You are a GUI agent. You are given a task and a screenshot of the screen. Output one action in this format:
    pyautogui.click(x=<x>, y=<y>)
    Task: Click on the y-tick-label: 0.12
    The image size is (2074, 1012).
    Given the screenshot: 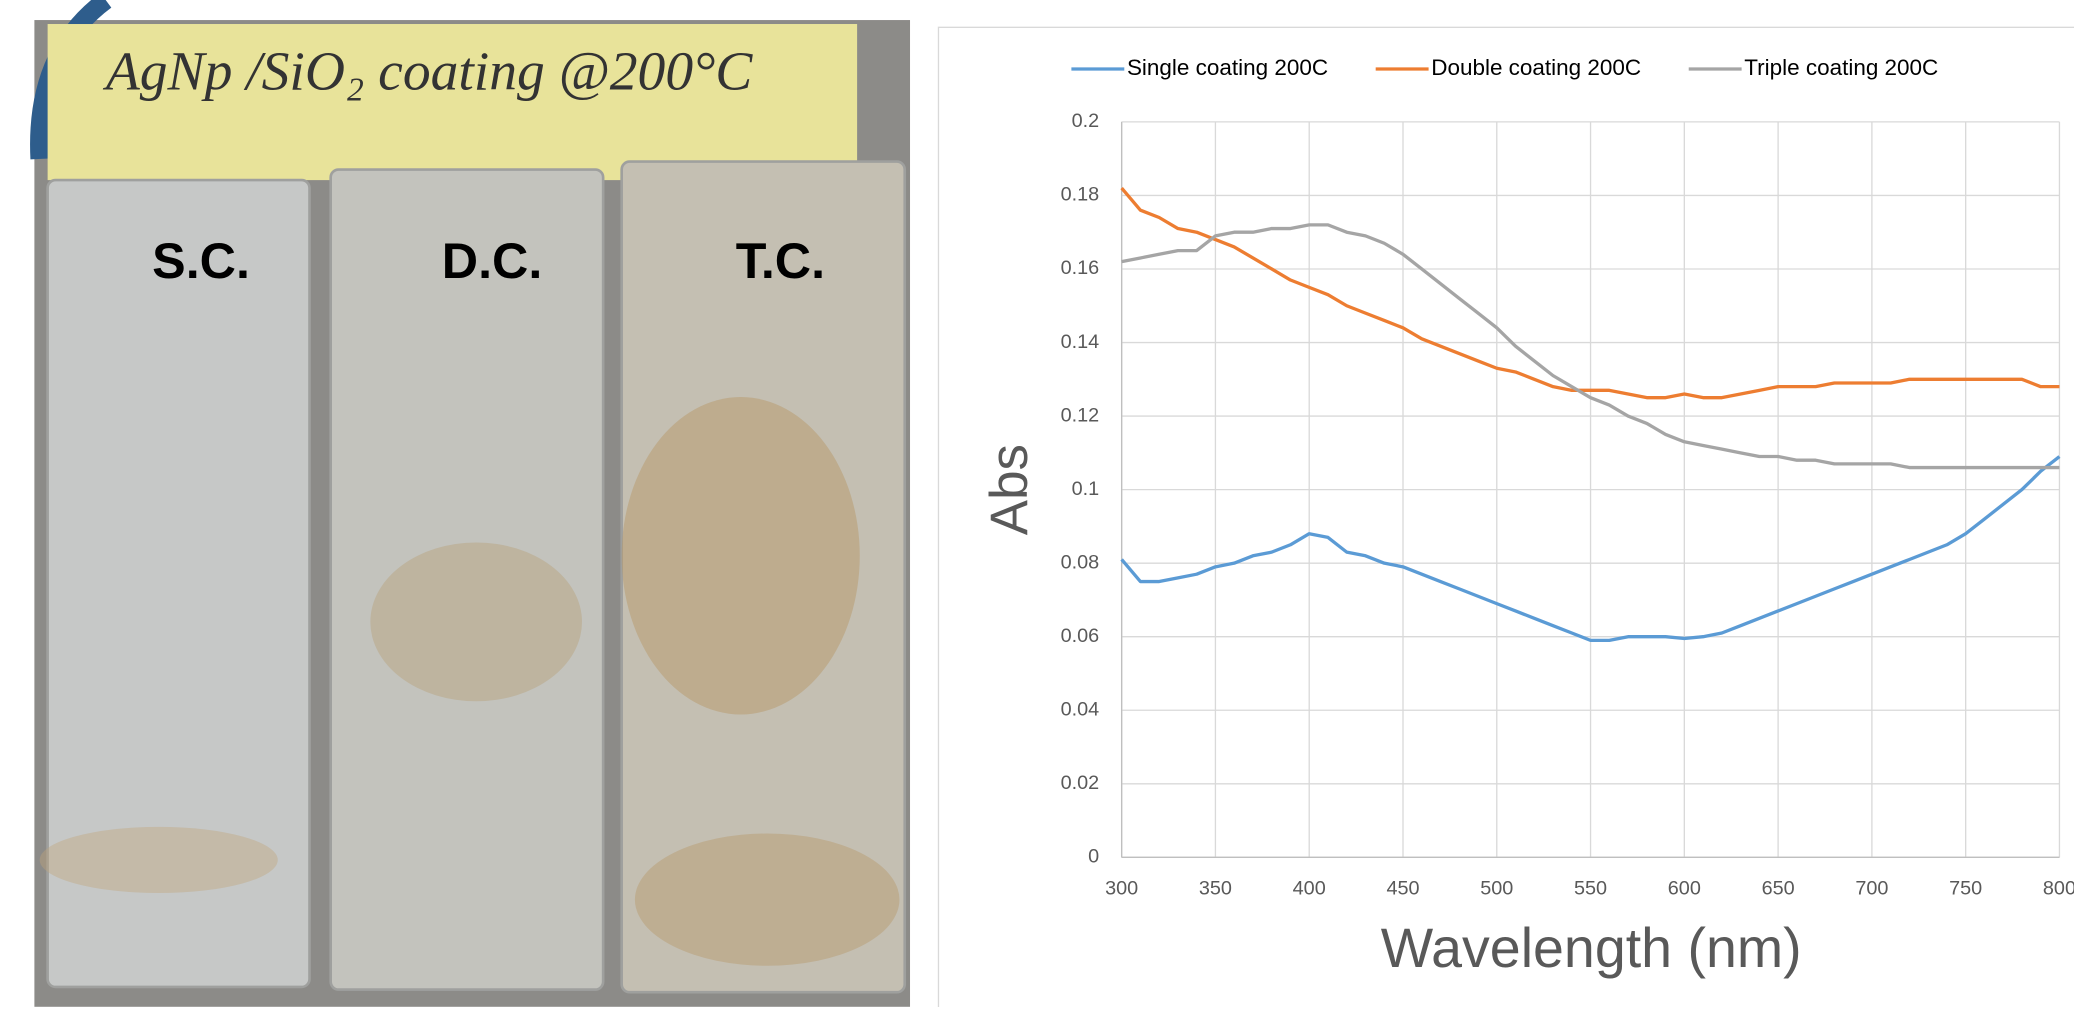 What is the action you would take?
    pyautogui.click(x=1080, y=415)
    